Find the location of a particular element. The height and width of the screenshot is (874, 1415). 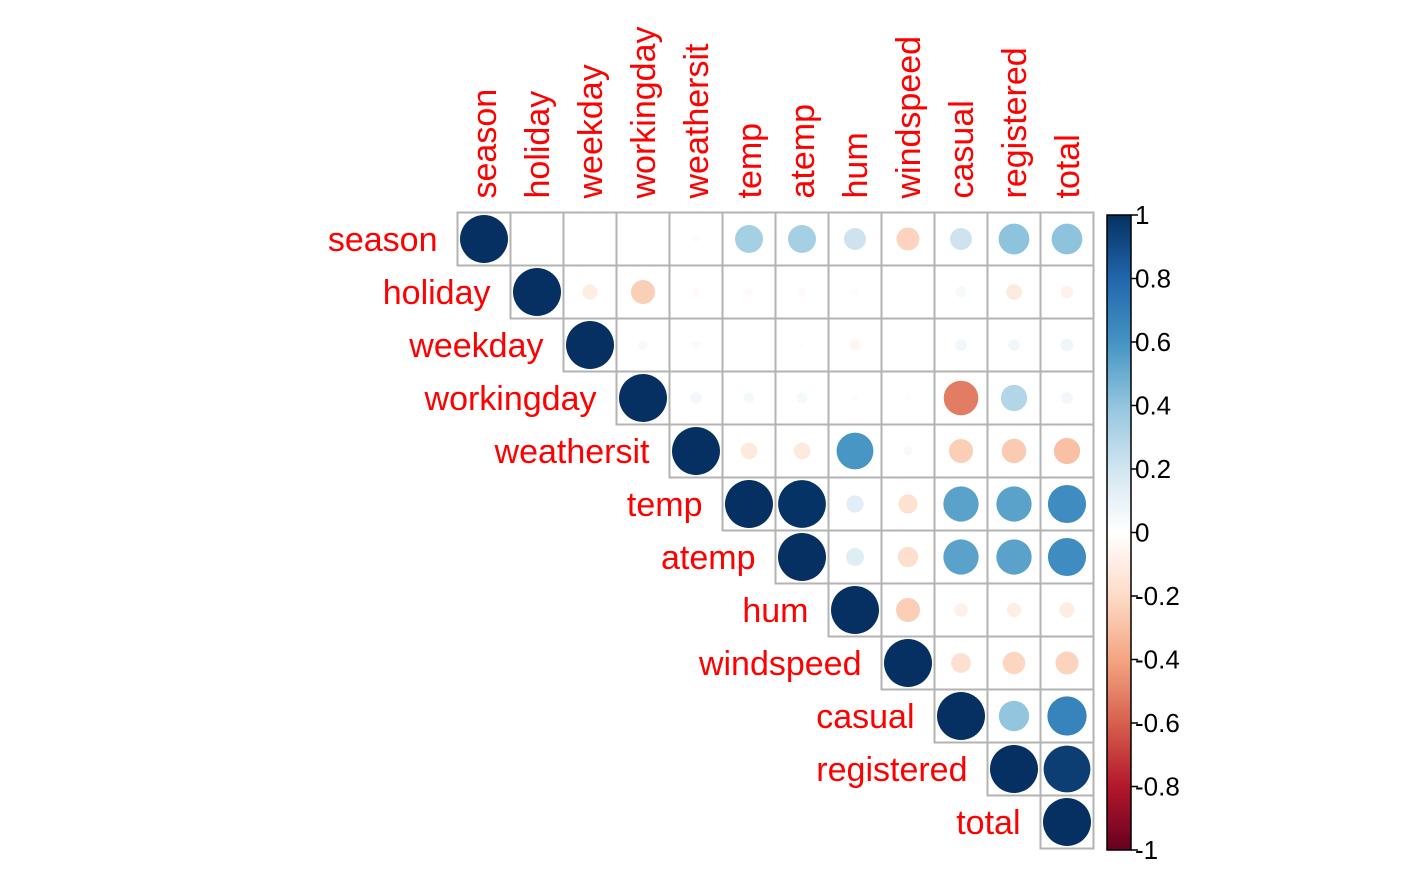

corr-circle-workingday-casual is located at coordinates (961, 398).